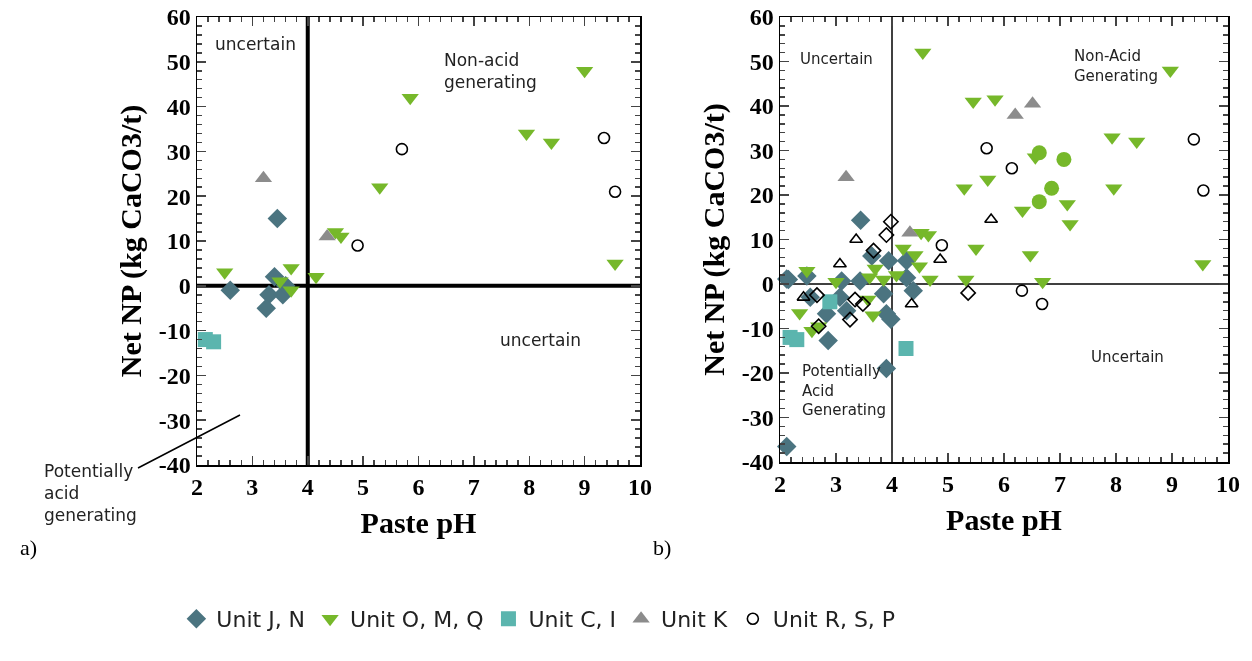 This screenshot has width=1252, height=661. What do you see at coordinates (261, 620) in the screenshot?
I see `legend-label: Unit J, N` at bounding box center [261, 620].